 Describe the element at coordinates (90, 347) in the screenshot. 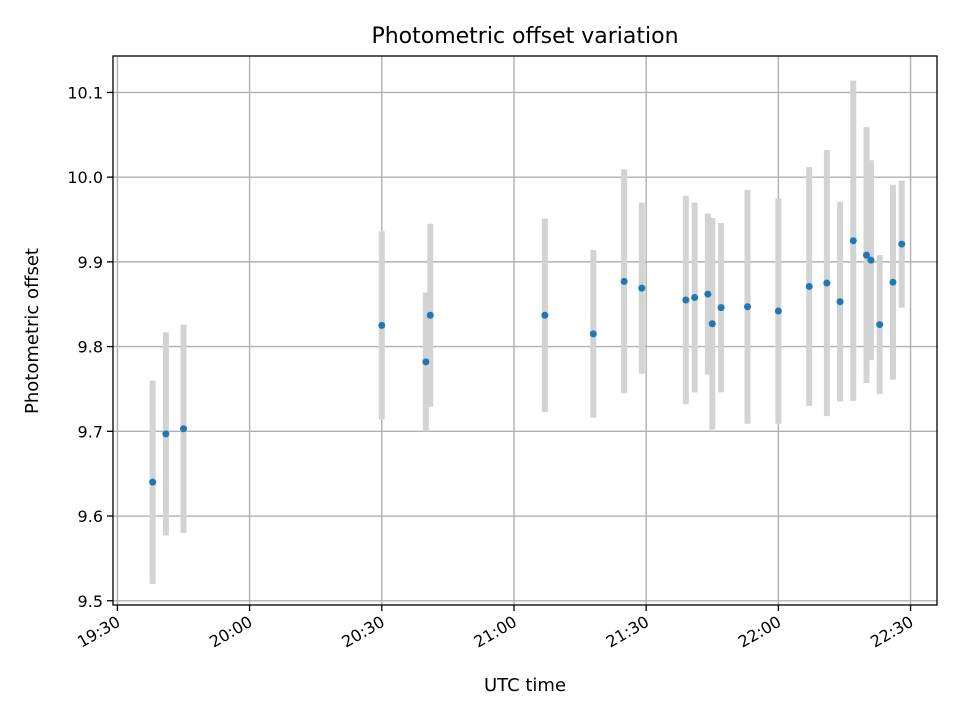

I see `y-tick-label: 9.8` at that location.